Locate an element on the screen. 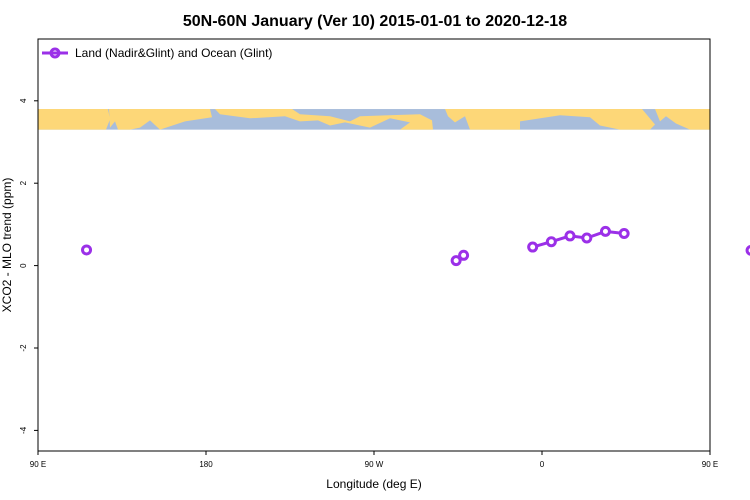  y-axis: 4 2 0 -2 -4 is located at coordinates (28, 266).